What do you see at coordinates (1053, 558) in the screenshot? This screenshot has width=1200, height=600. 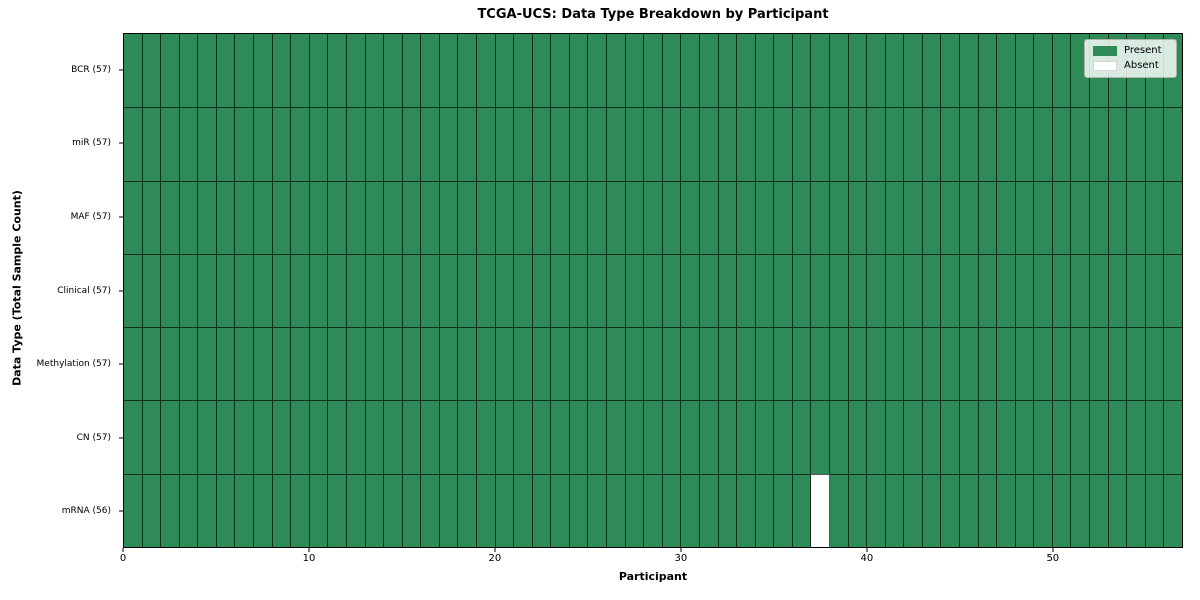 I see `x-tick-label-50: 50` at bounding box center [1053, 558].